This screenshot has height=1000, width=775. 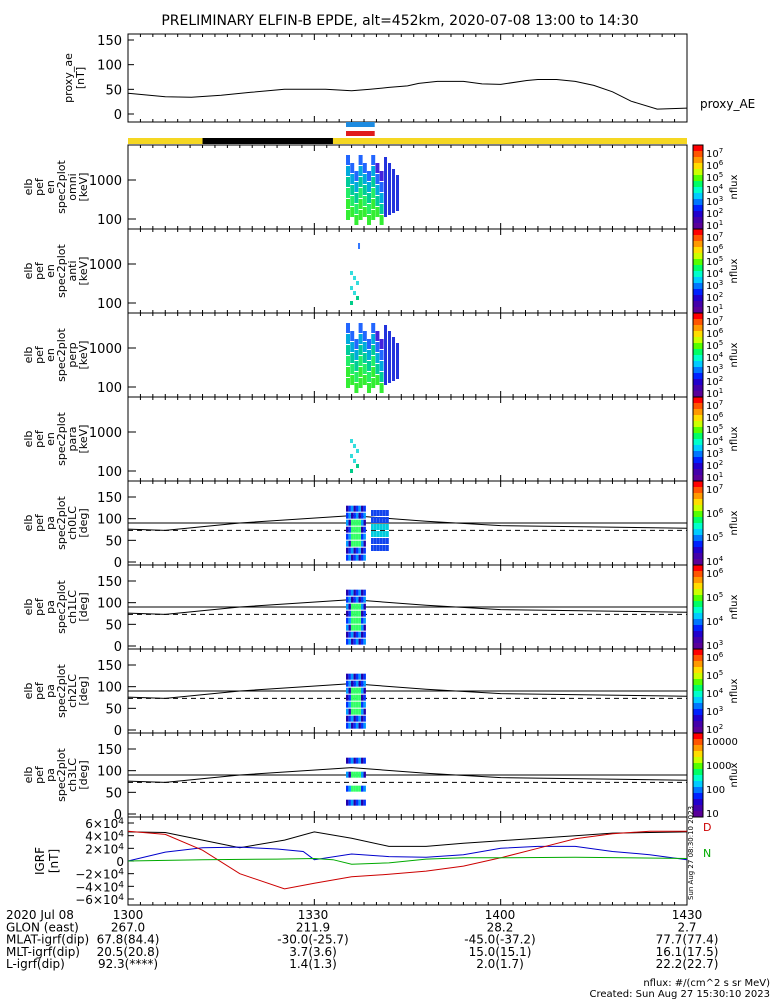 I want to click on proxy-ae-ylabel-unit: [nT], so click(x=80, y=78).